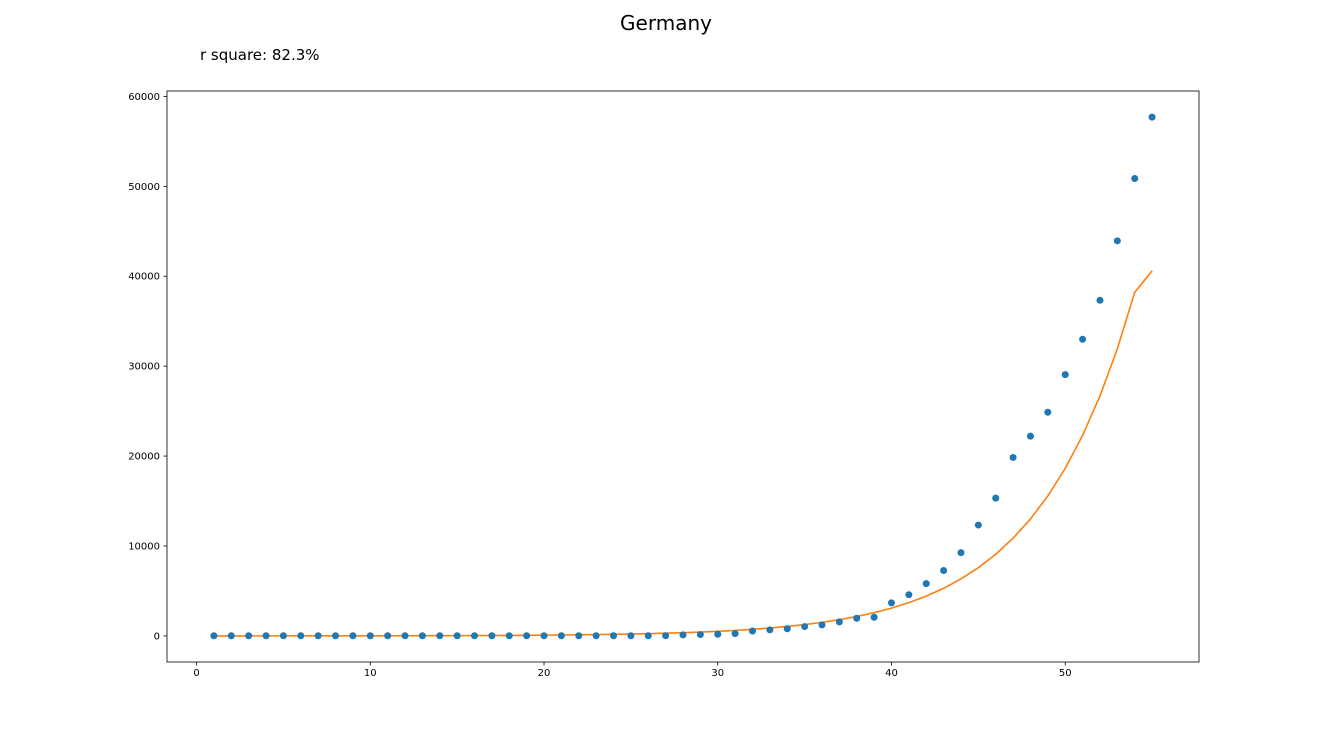 The image size is (1332, 756). Describe the element at coordinates (544, 673) in the screenshot. I see `x-tick-label-20: 20` at that location.